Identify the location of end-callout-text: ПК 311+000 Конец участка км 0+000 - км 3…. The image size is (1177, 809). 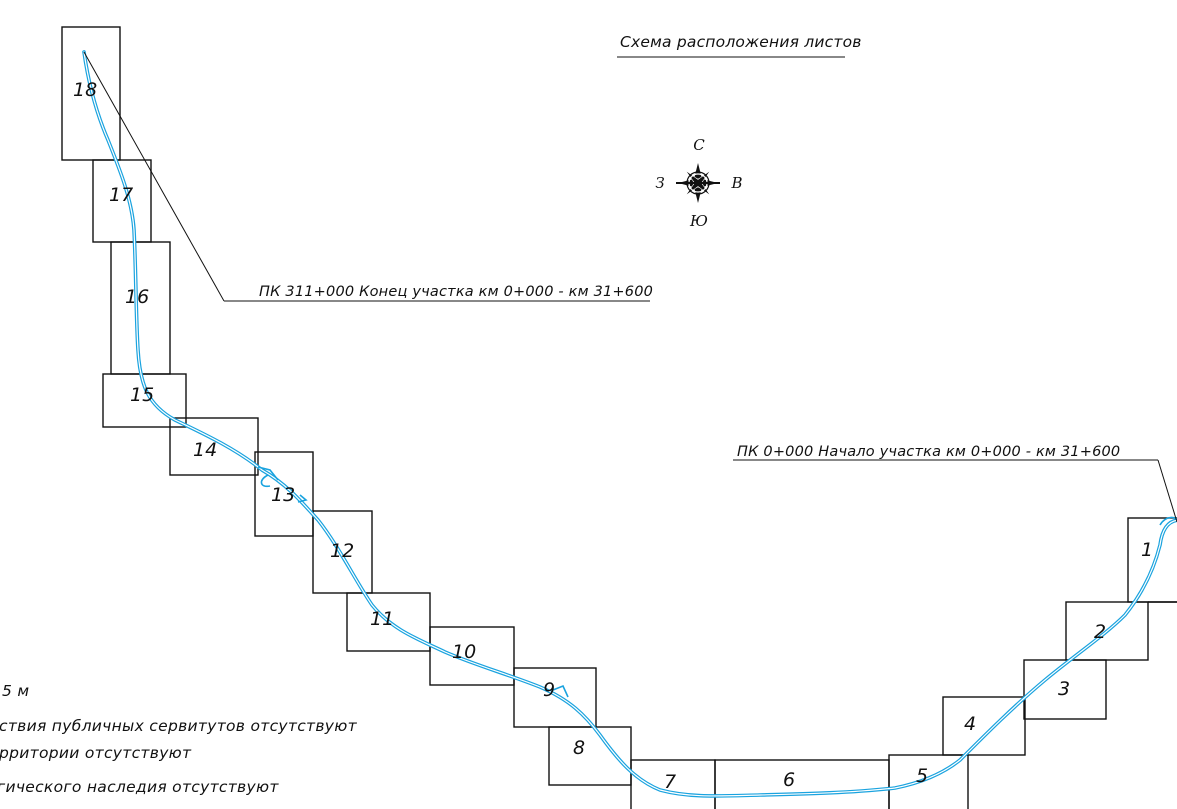
(456, 292).